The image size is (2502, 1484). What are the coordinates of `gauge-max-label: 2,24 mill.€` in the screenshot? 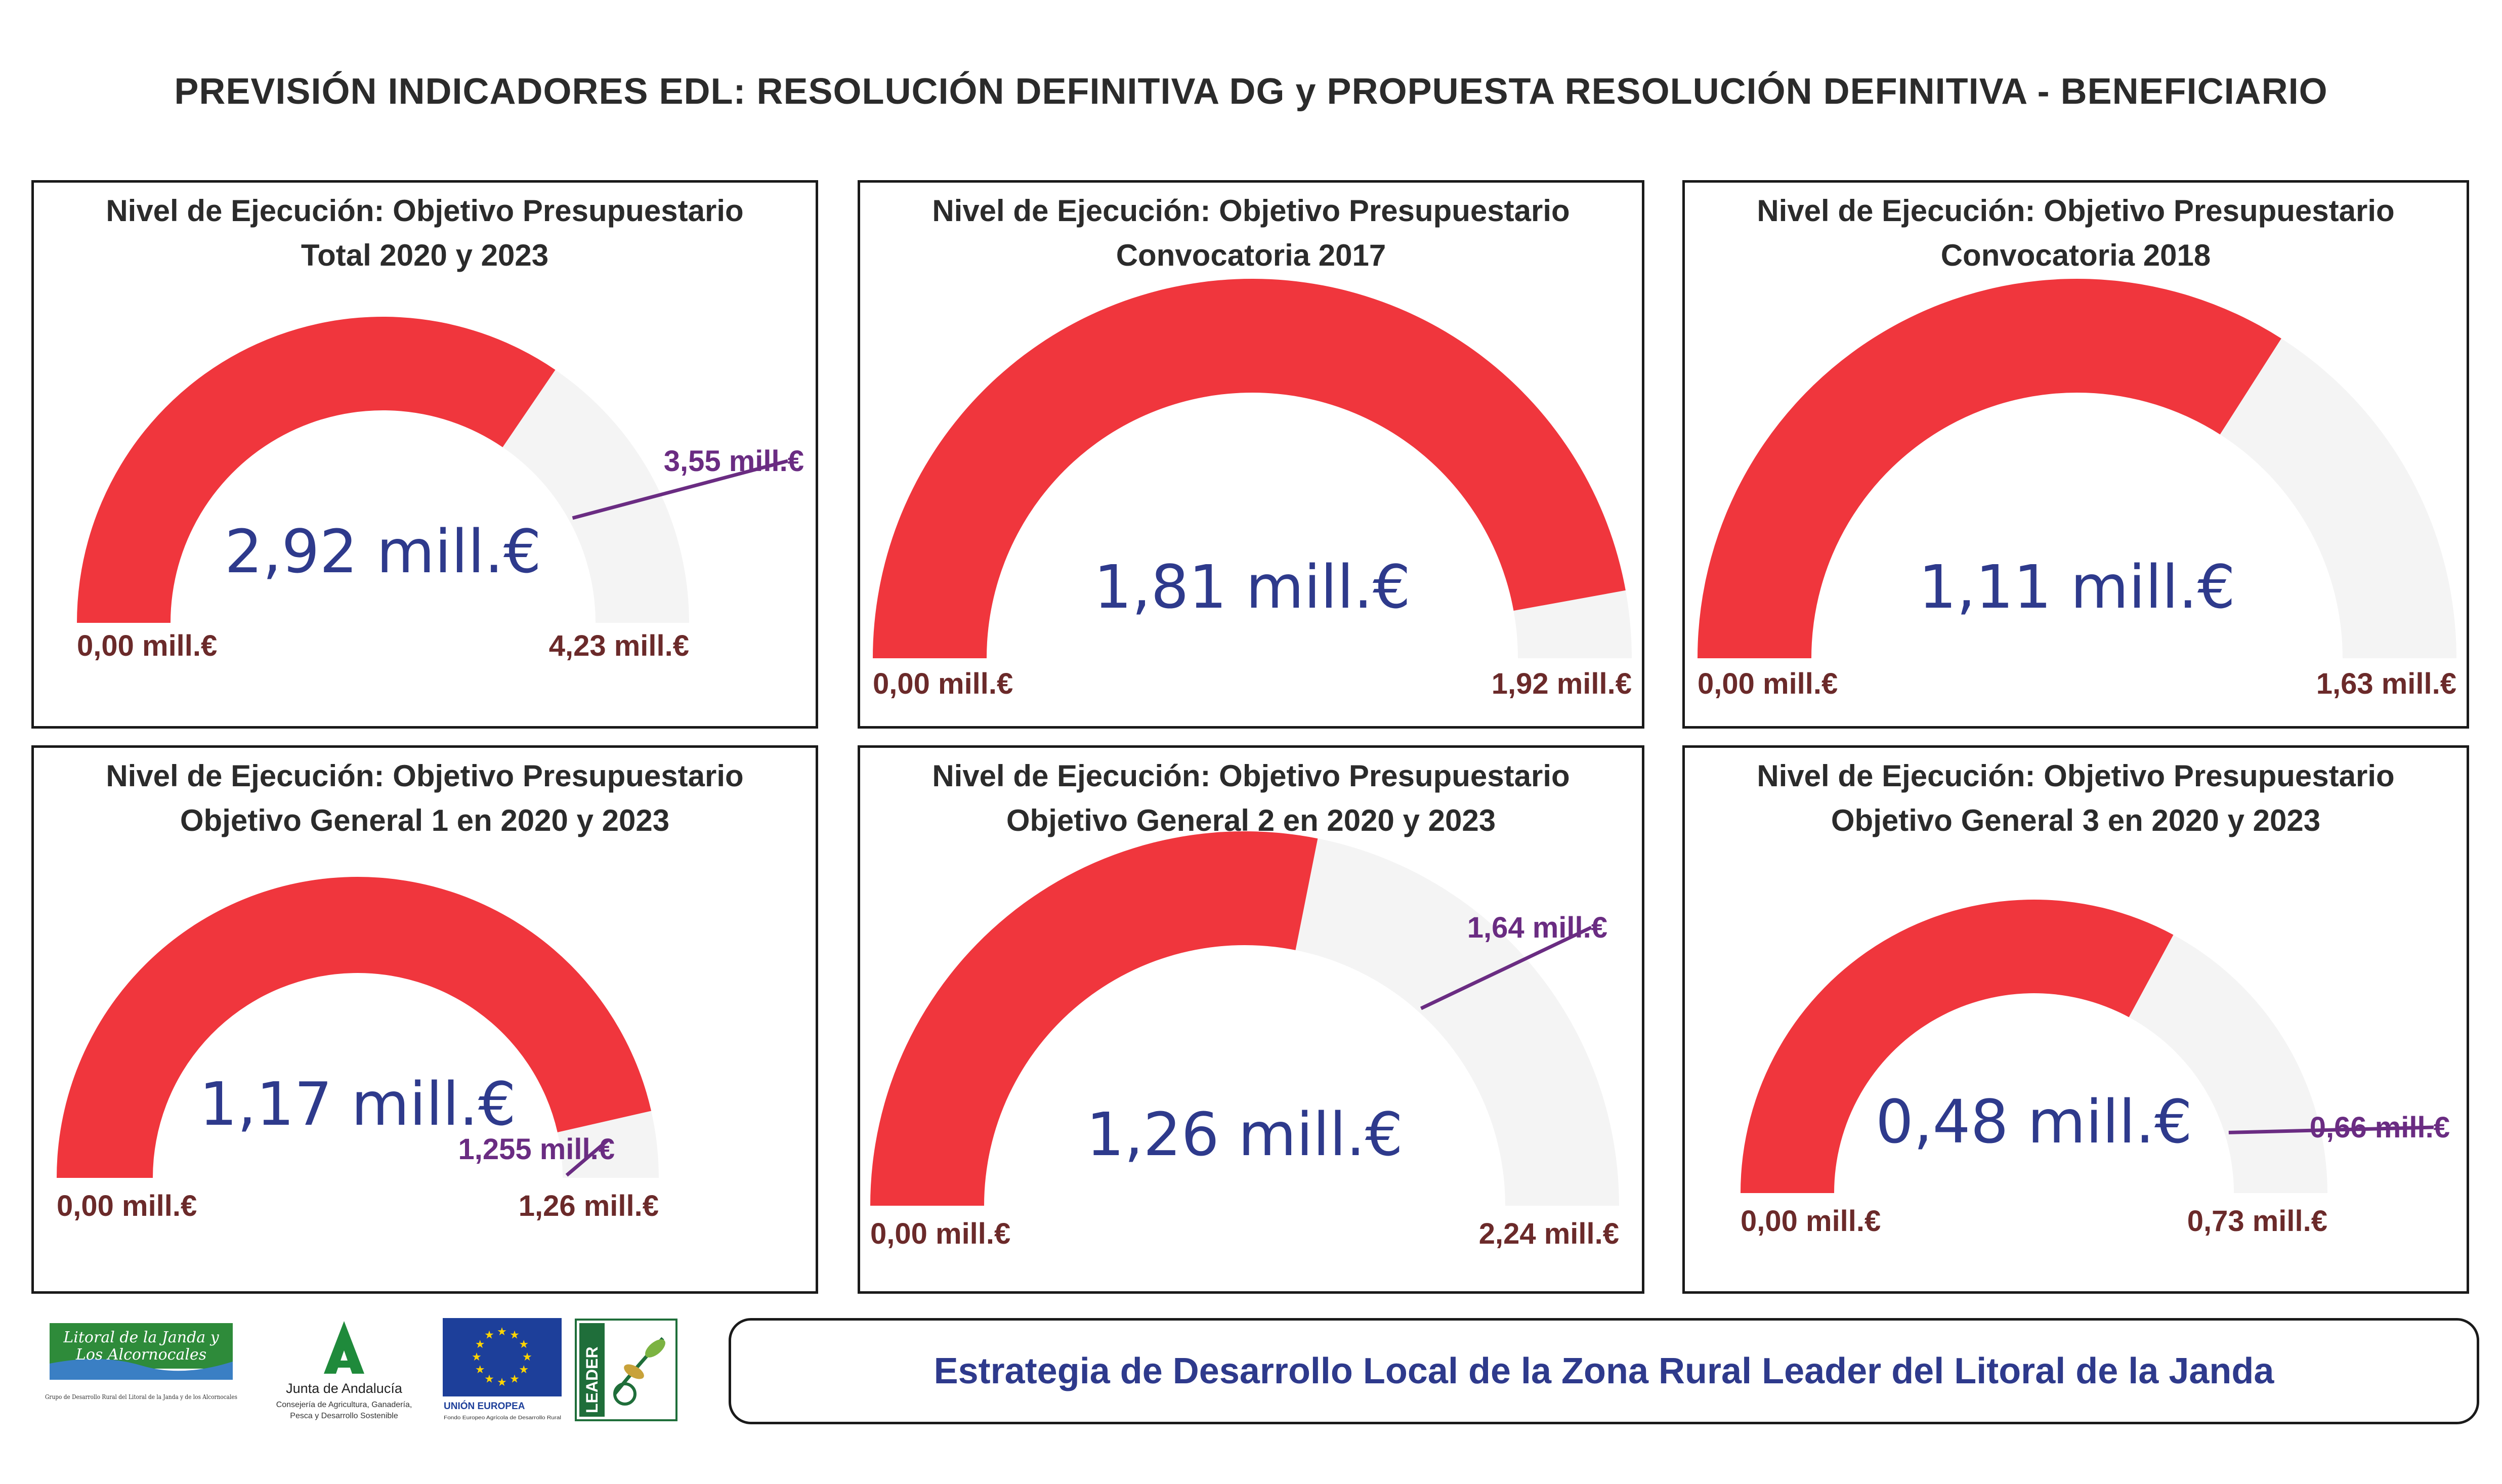 It's located at (1549, 1233).